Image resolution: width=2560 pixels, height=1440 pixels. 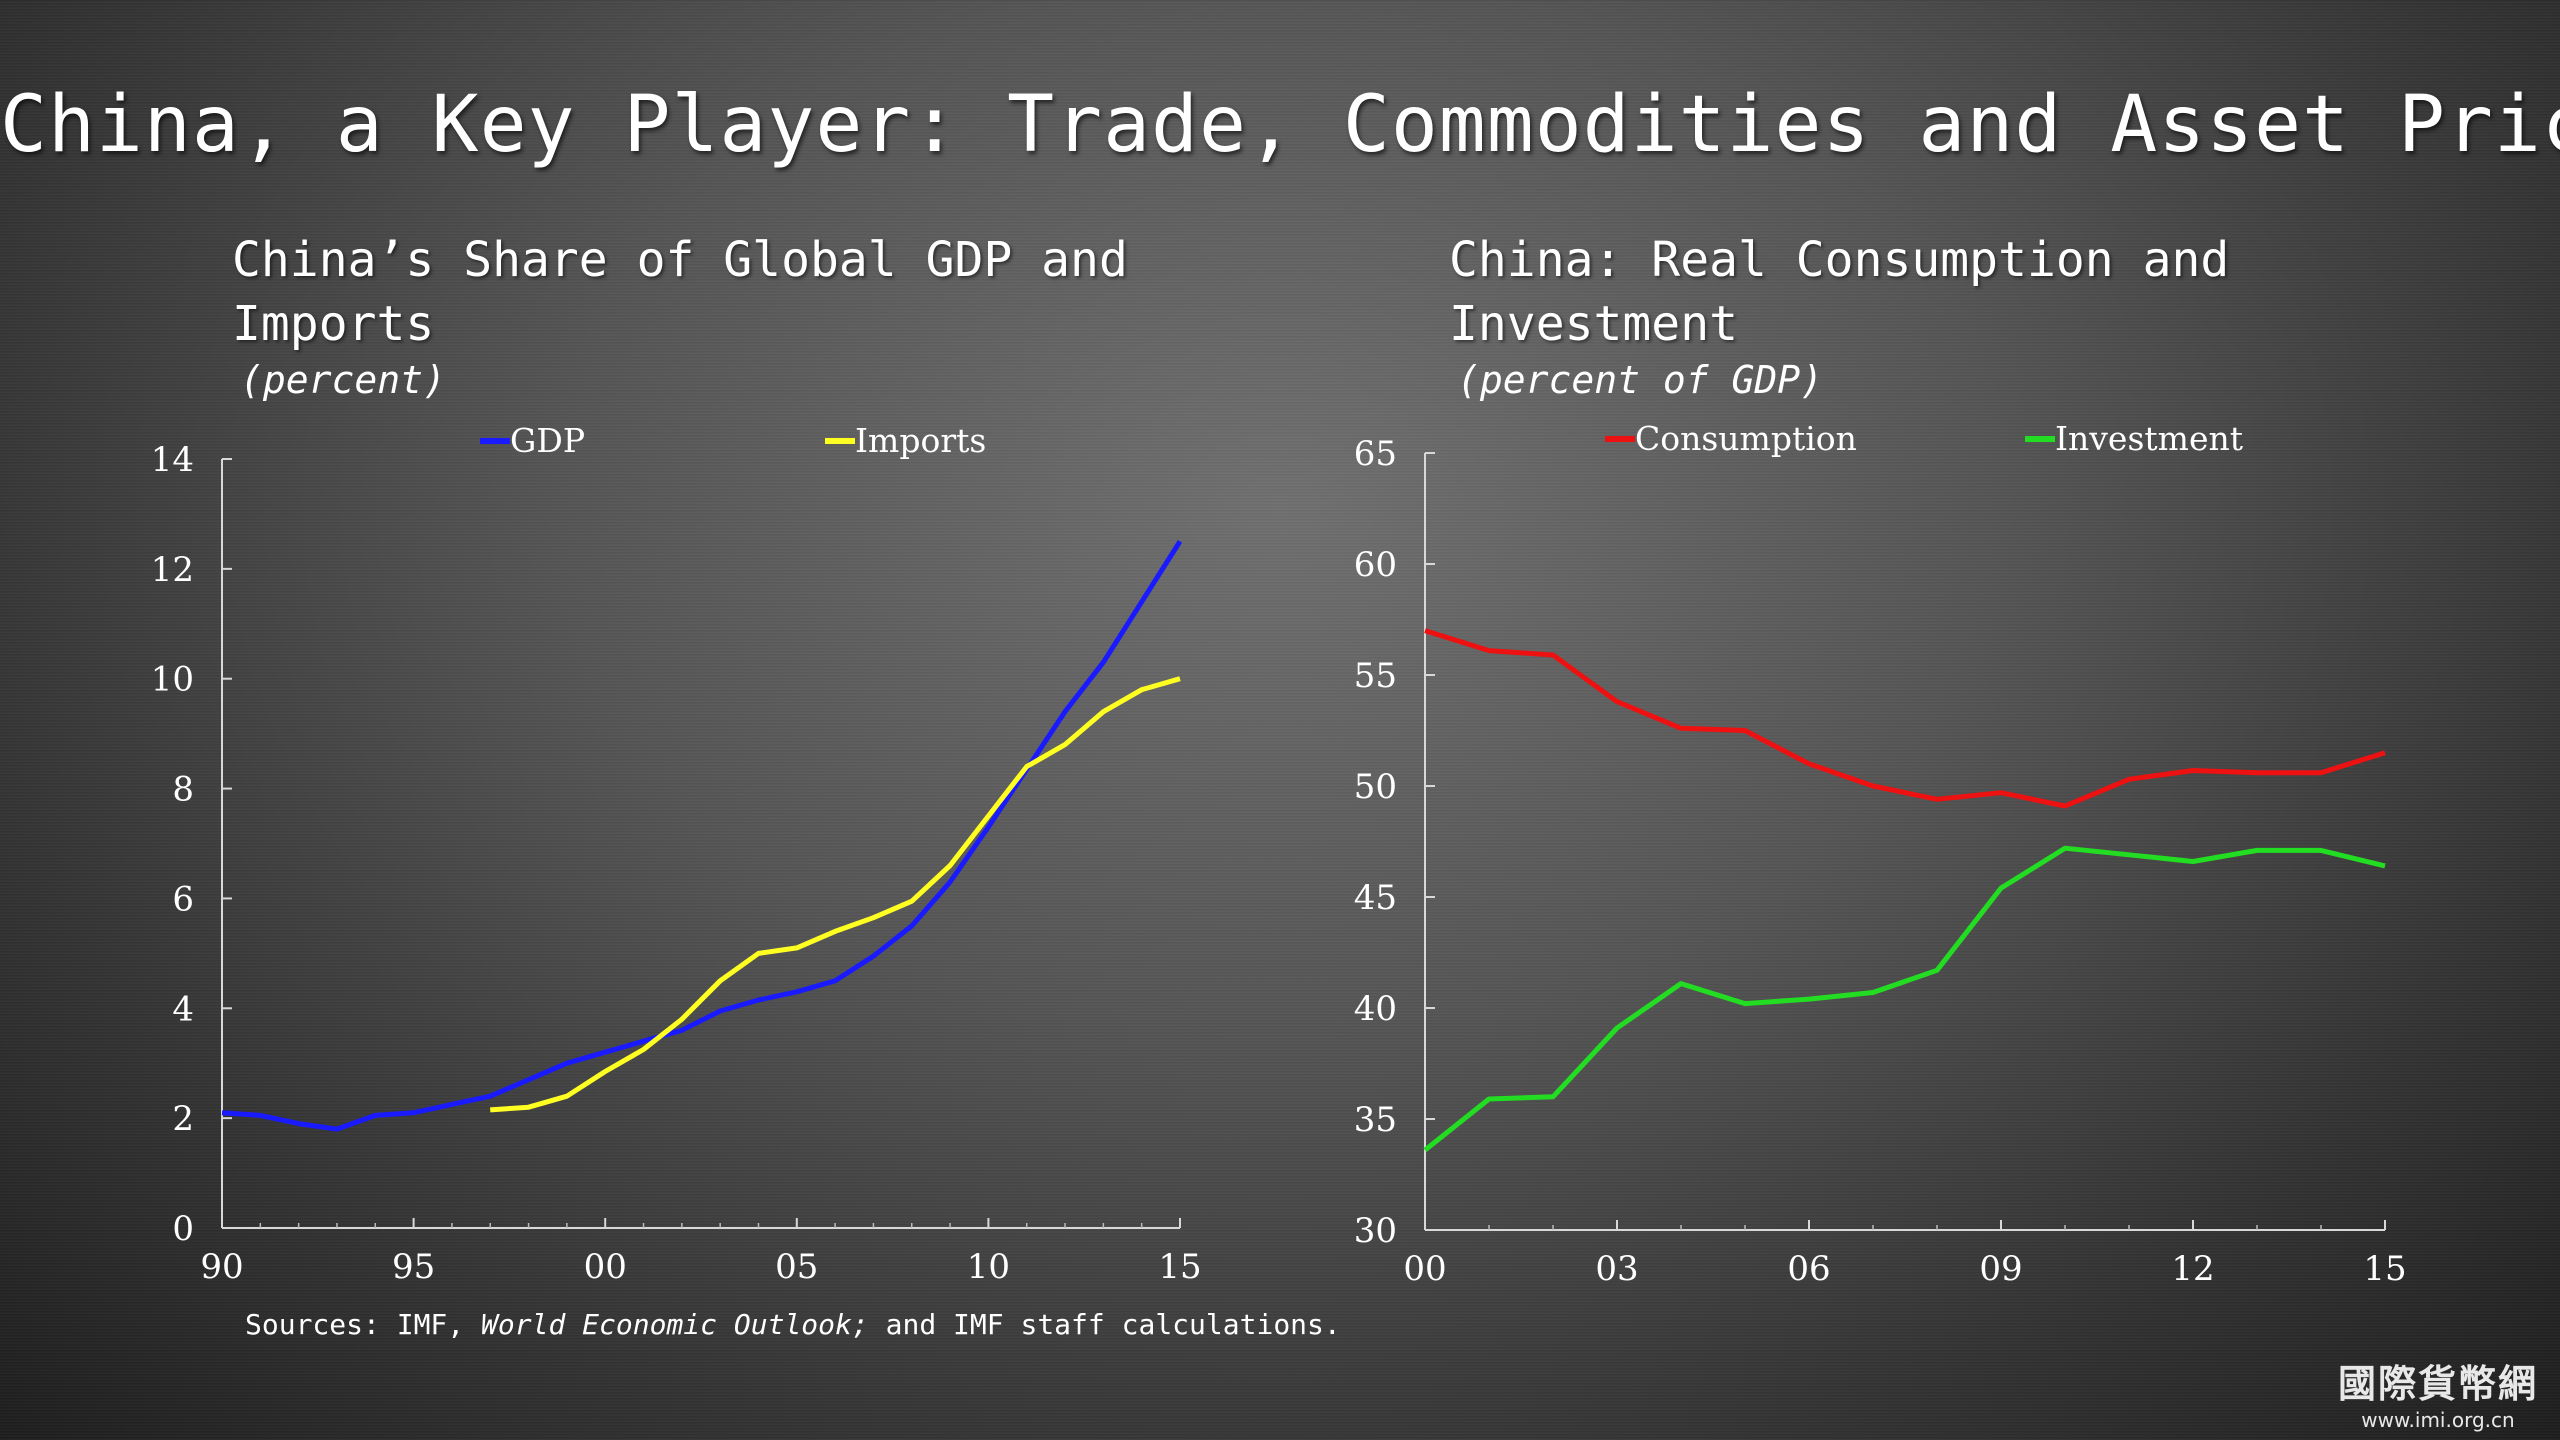 I want to click on x-tick-label: 90, so click(x=221, y=1267).